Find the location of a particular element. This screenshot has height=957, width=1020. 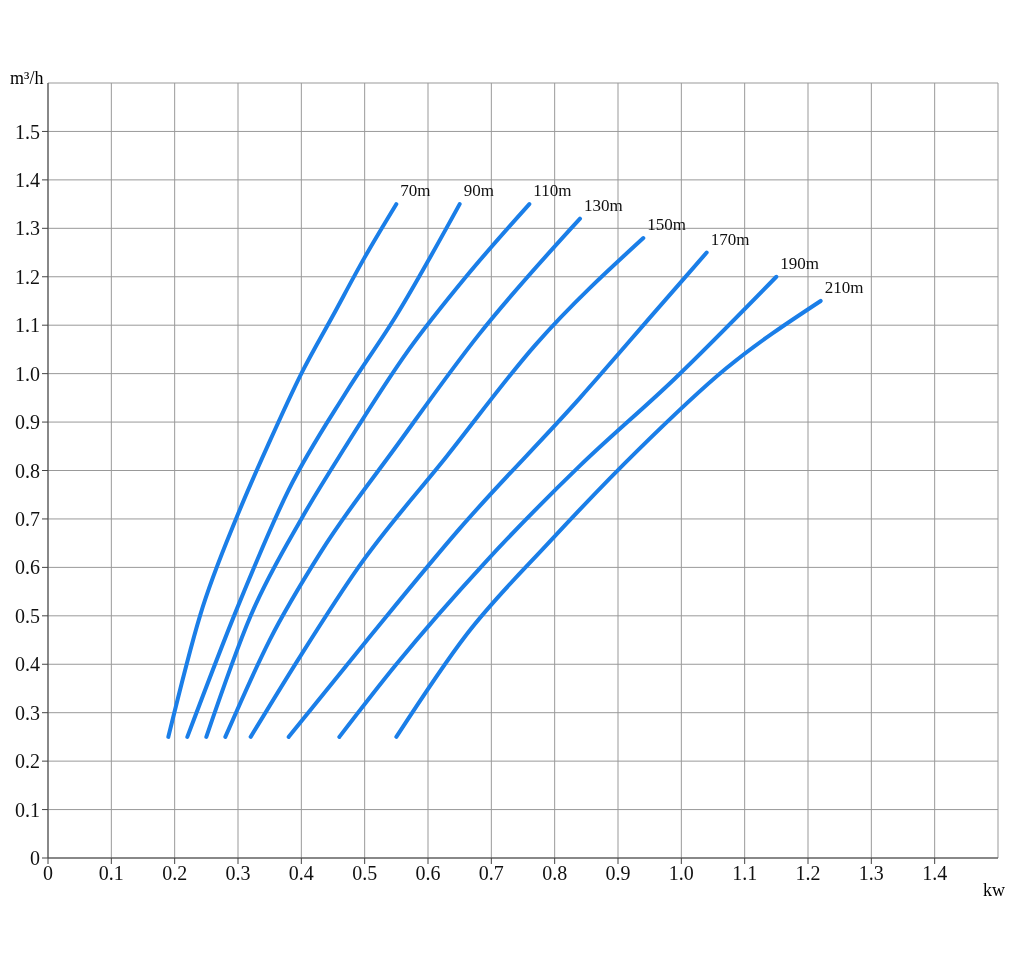

x-tick-label: 0.1 is located at coordinates (111, 873).